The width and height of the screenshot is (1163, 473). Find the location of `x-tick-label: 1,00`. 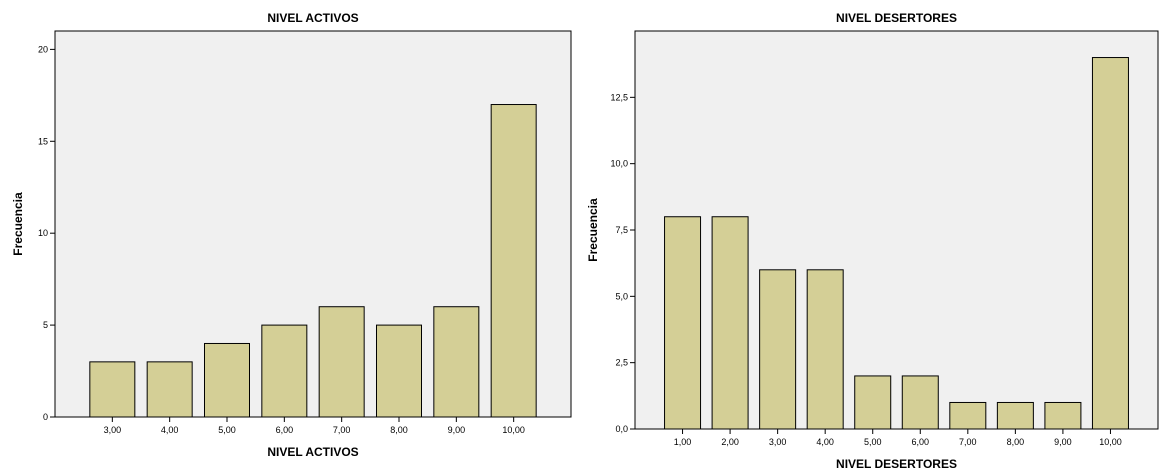

x-tick-label: 1,00 is located at coordinates (683, 442).